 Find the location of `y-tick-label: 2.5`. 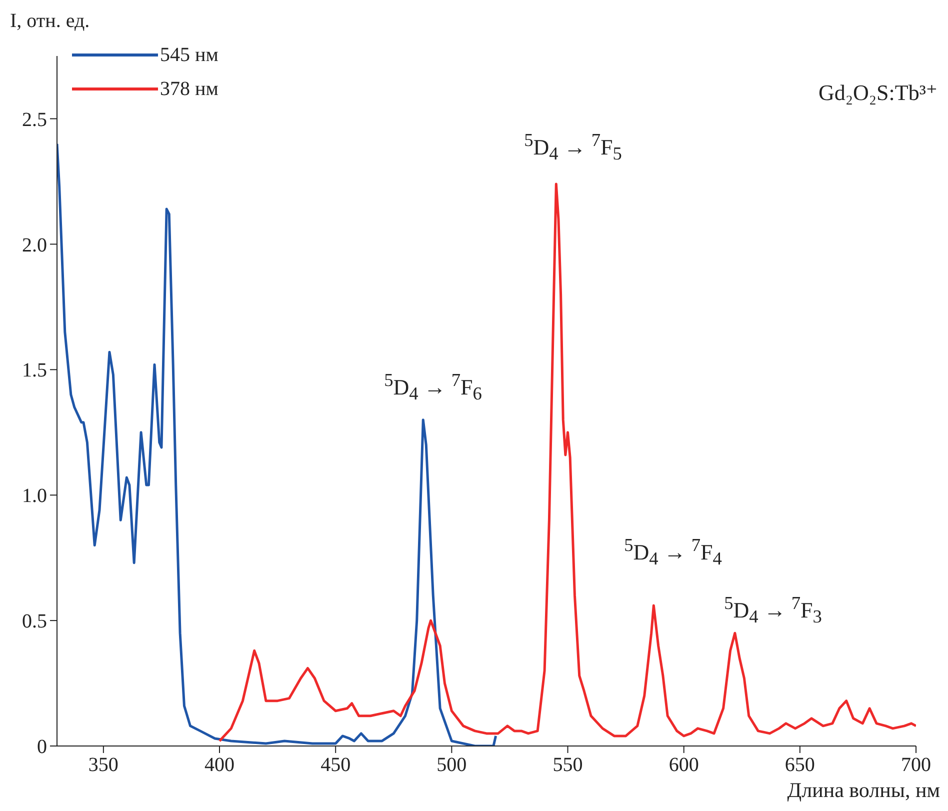

y-tick-label: 2.5 is located at coordinates (34, 119).